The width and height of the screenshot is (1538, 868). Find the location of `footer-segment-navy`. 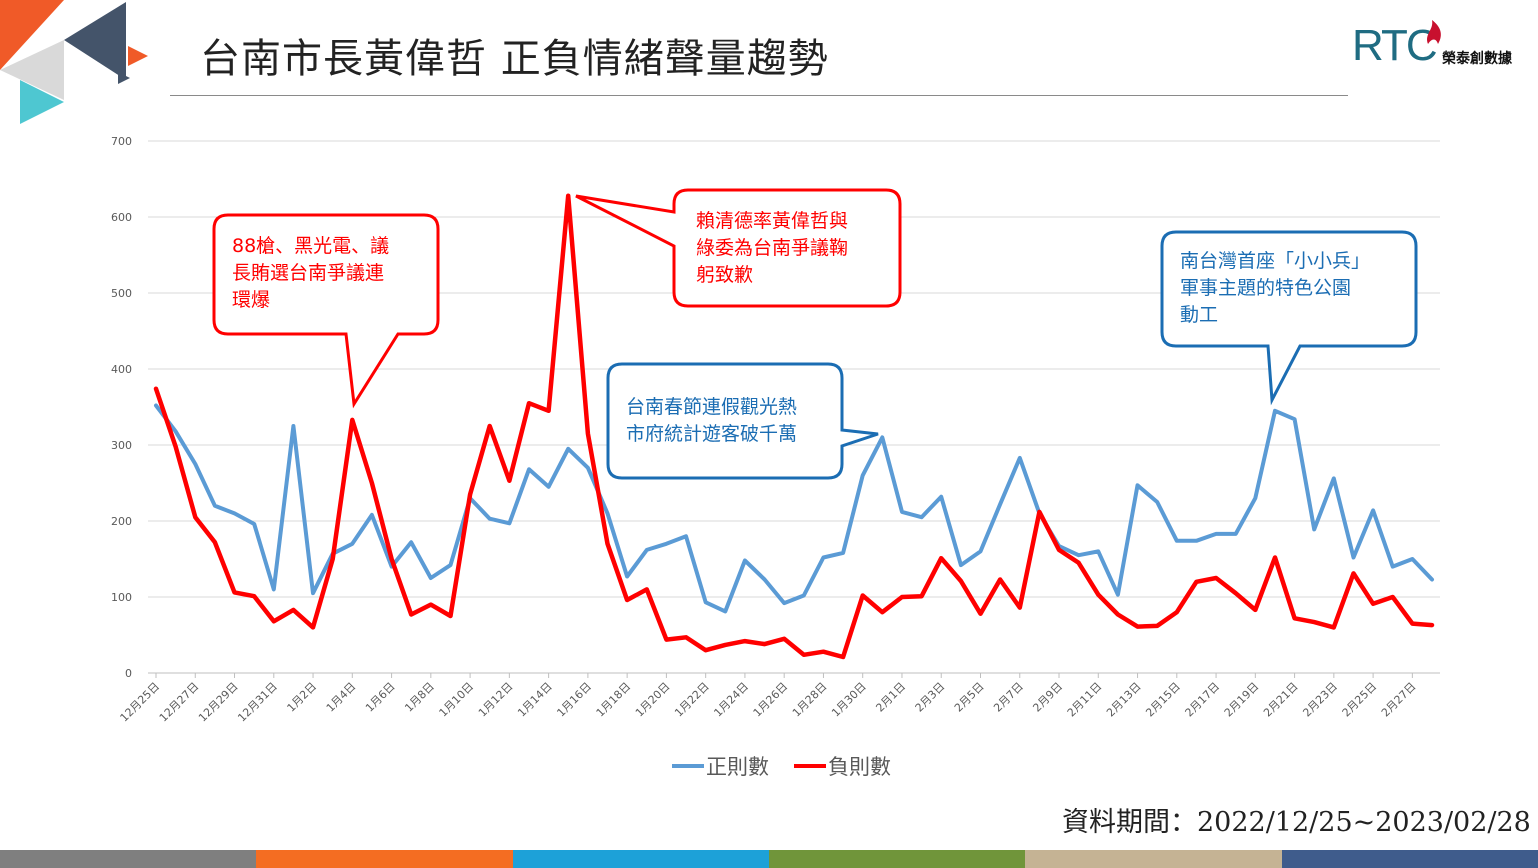

footer-segment-navy is located at coordinates (1409, 859).